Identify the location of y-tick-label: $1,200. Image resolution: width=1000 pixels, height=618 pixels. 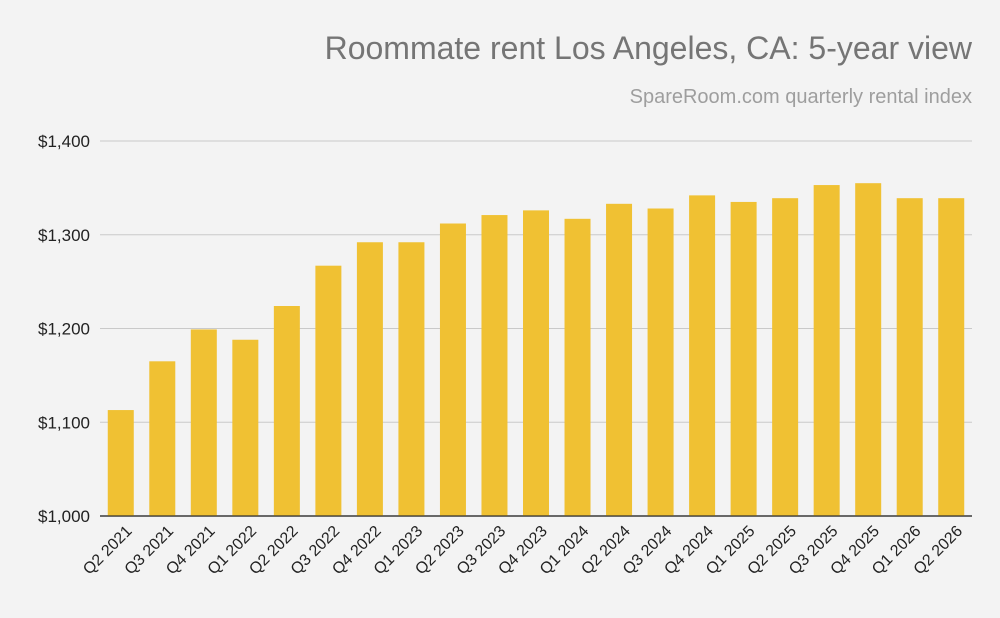
(64, 329).